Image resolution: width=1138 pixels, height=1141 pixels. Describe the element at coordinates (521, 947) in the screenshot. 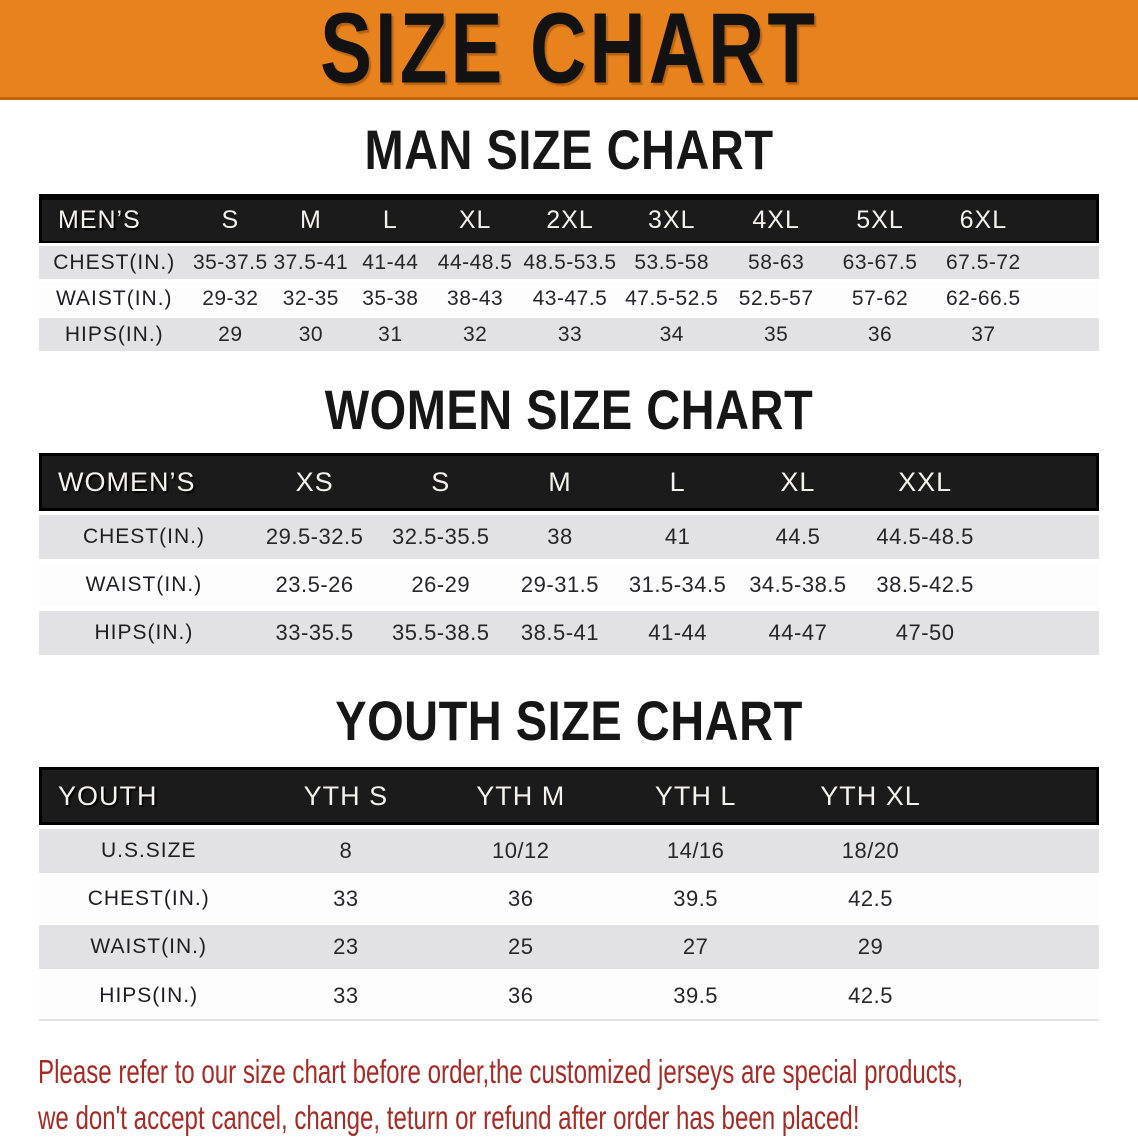

I see `measurement-value: 25` at that location.